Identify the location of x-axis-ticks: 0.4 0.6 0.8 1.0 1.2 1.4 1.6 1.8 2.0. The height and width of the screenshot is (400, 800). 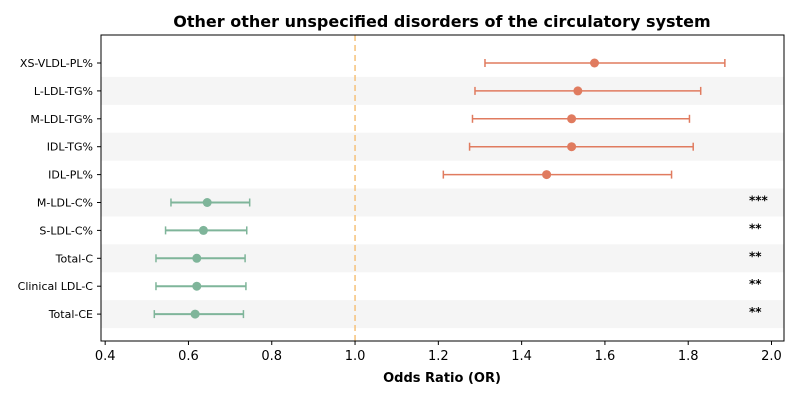
(438, 352).